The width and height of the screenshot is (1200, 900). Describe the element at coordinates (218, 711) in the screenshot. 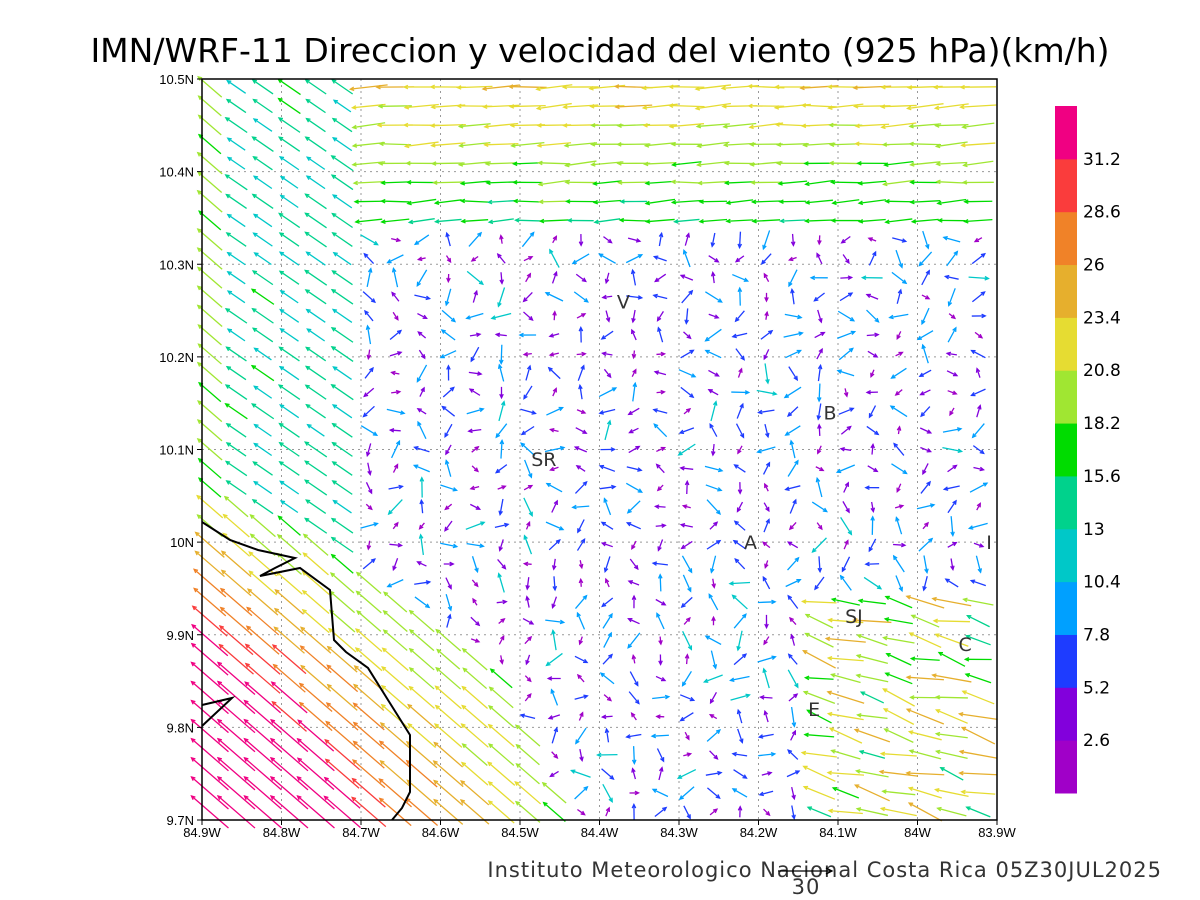

I see `coastline-peninsula` at that location.